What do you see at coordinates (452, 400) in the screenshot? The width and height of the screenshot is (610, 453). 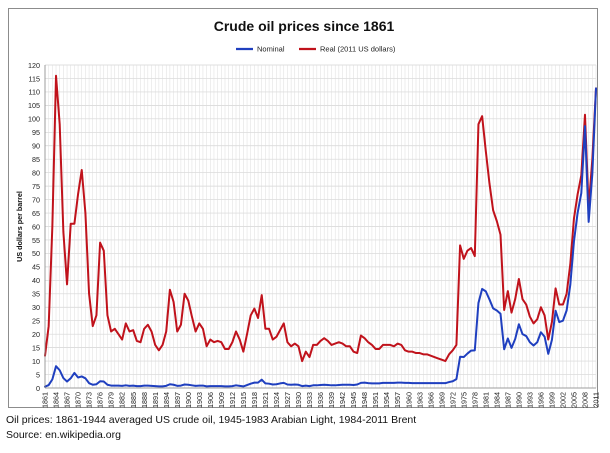 I see `x-tick-label: 1972` at bounding box center [452, 400].